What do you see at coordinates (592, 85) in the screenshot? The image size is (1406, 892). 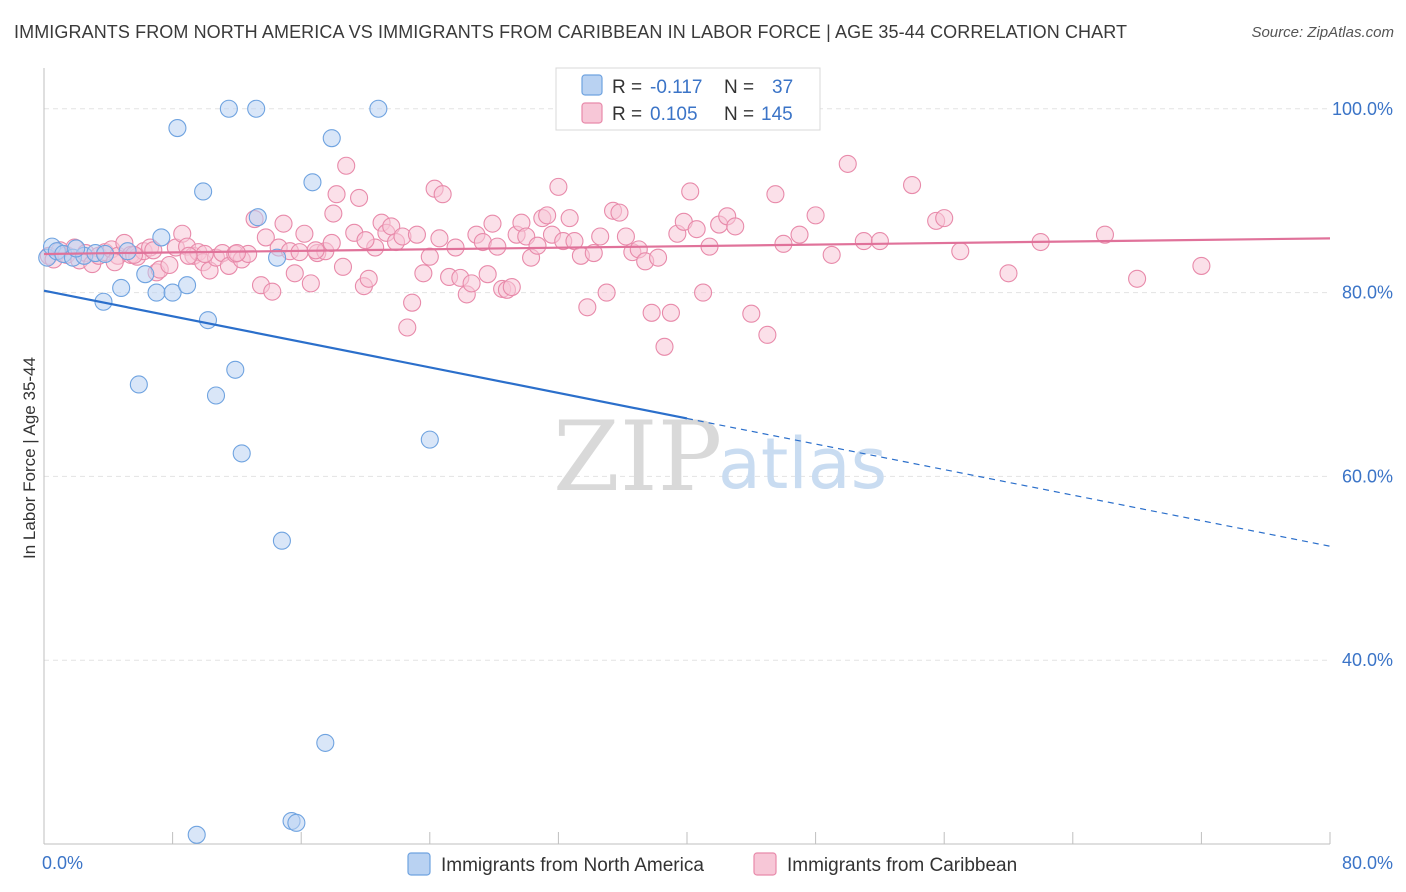 I see `legend-swatch-blue` at bounding box center [592, 85].